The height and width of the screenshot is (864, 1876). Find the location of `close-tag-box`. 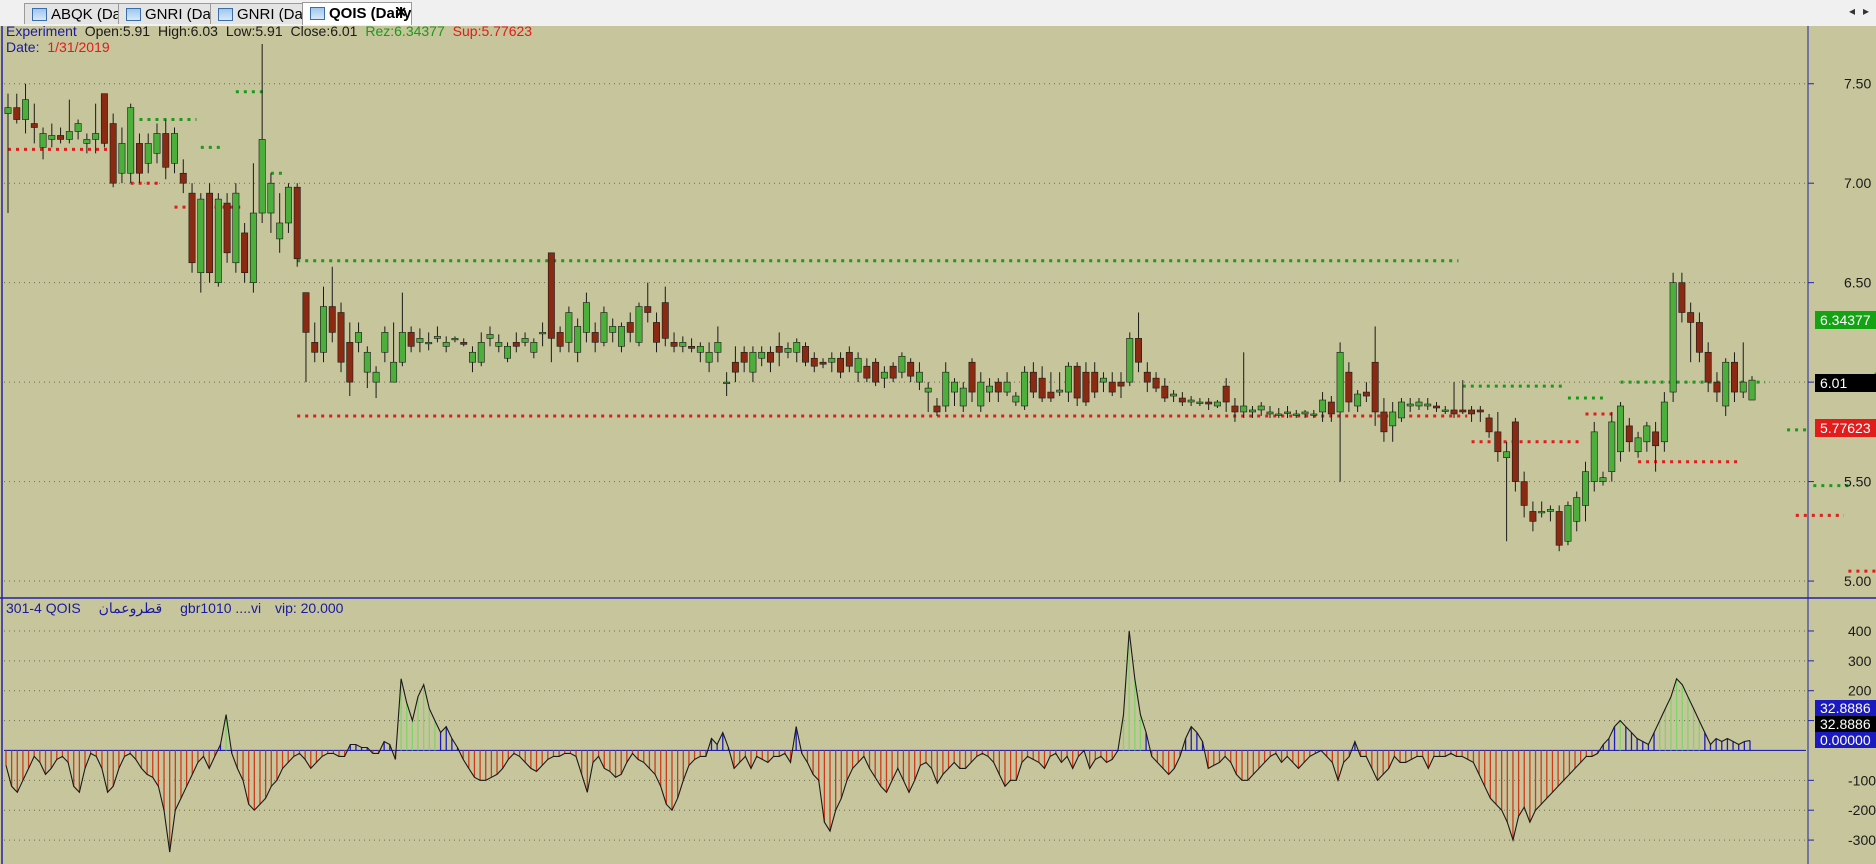

close-tag-box is located at coordinates (1845, 383).